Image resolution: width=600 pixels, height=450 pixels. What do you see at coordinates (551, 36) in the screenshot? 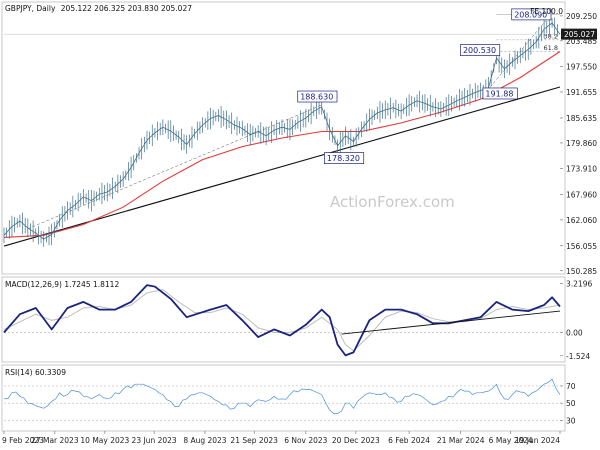
I see `fib-level-label: 38.2` at bounding box center [551, 36].